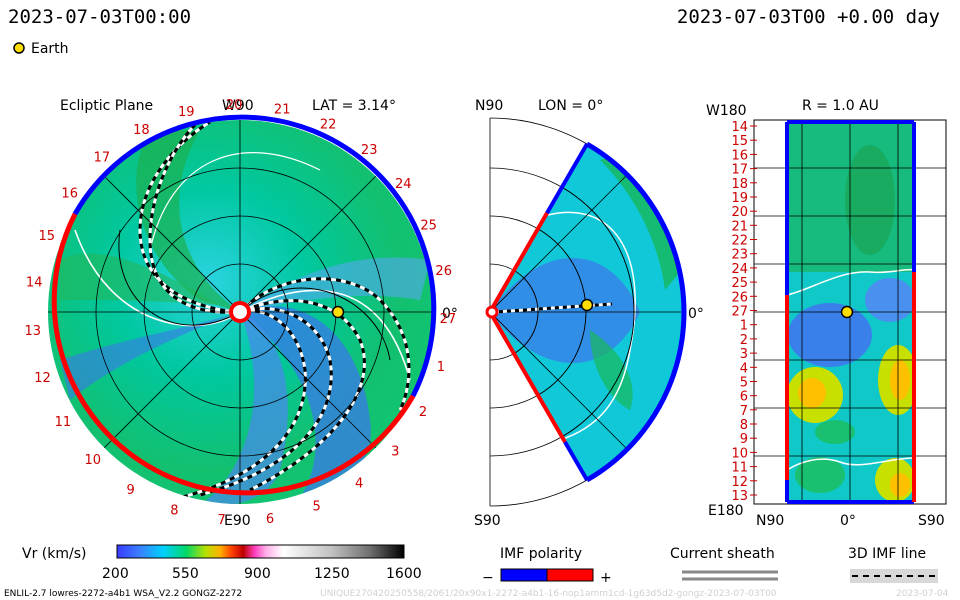 The width and height of the screenshot is (960, 600). I want to click on colorbar-tick-200: 200, so click(115, 574).